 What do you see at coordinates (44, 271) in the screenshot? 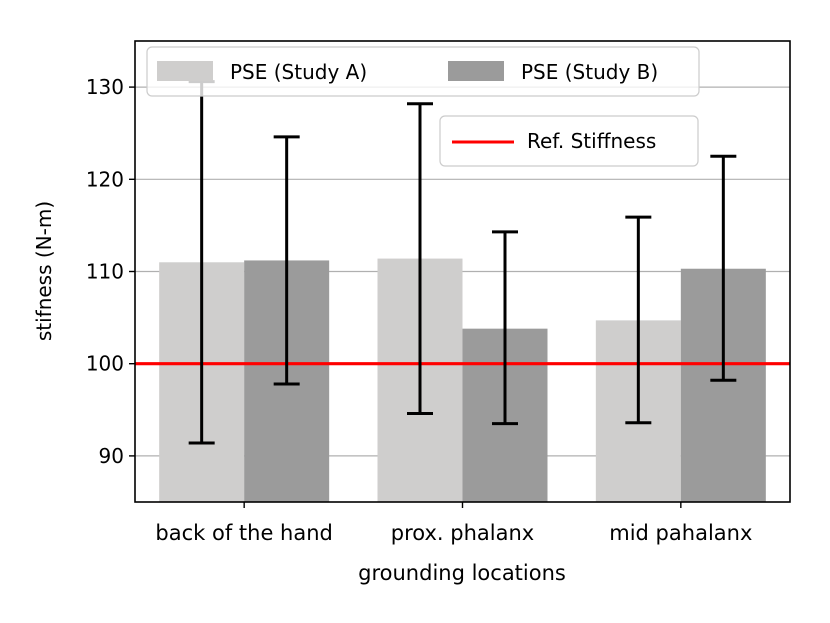
I see `y-axis-label: stifness (N-m)` at bounding box center [44, 271].